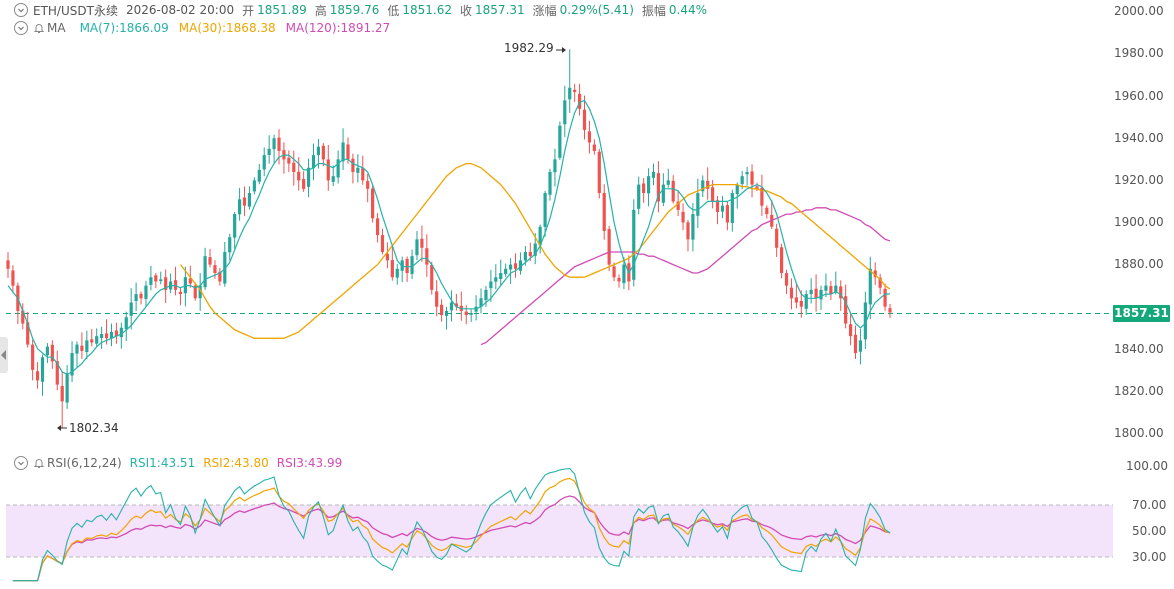  I want to click on rsi1-line, so click(451, 525).